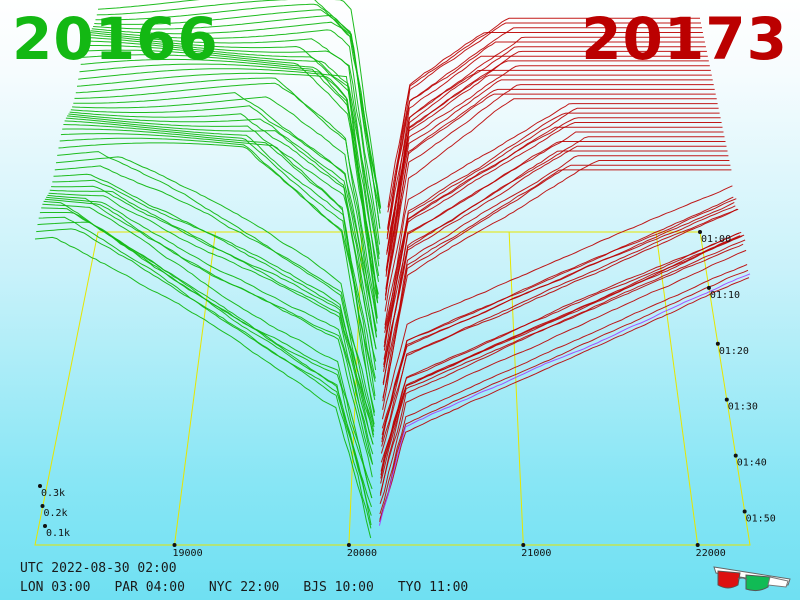  Describe the element at coordinates (58, 533) in the screenshot. I see `volume-tick-label: 0.1k` at that location.